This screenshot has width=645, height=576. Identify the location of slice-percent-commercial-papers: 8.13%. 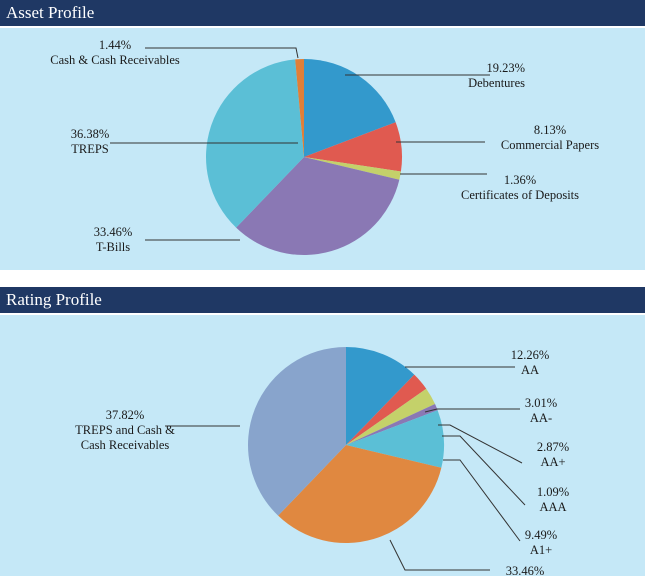
(550, 130).